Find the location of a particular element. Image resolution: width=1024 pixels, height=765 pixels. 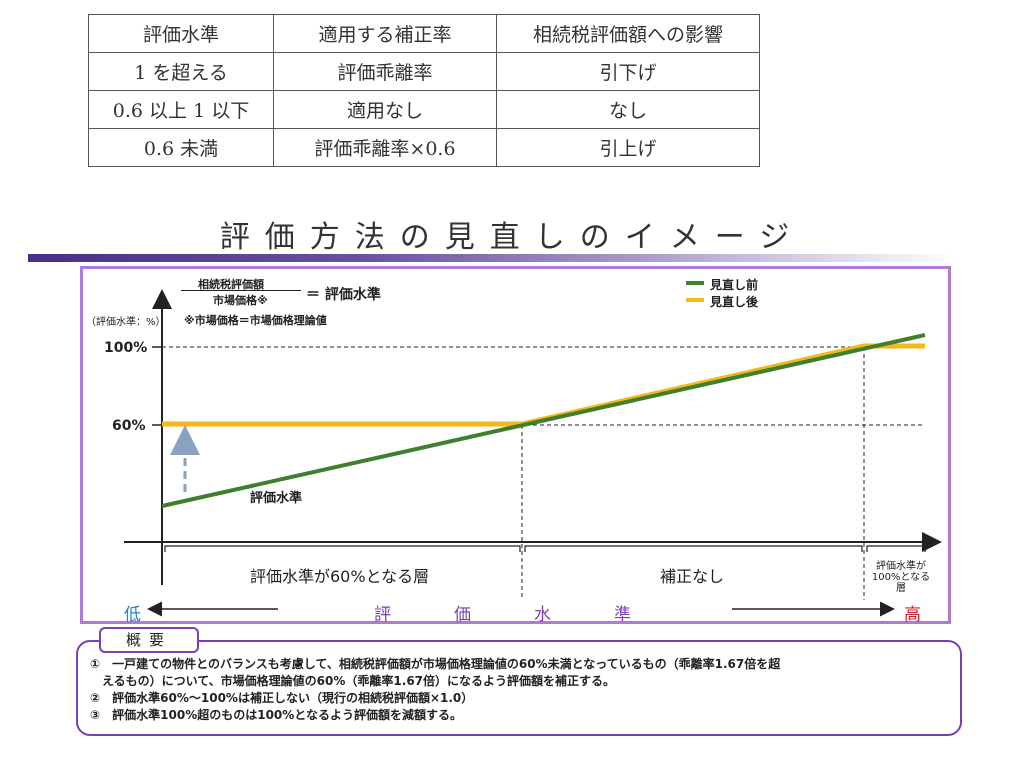

table-cell: 1 を超える is located at coordinates (181, 71).